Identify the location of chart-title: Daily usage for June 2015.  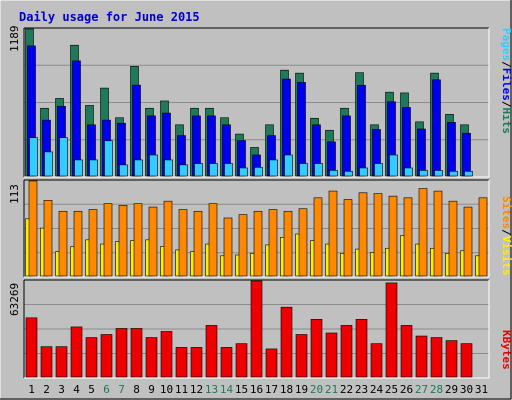
(109, 17).